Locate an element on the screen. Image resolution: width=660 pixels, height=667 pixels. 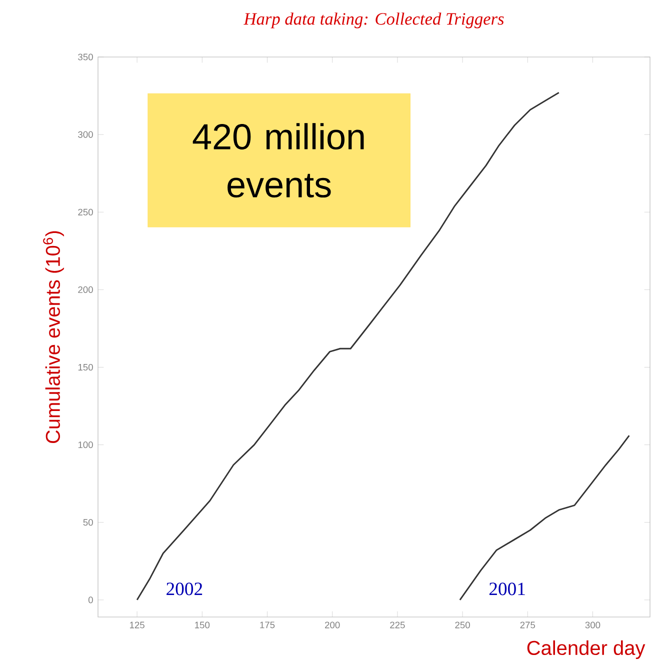
x-tick-label: 150 is located at coordinates (202, 625).